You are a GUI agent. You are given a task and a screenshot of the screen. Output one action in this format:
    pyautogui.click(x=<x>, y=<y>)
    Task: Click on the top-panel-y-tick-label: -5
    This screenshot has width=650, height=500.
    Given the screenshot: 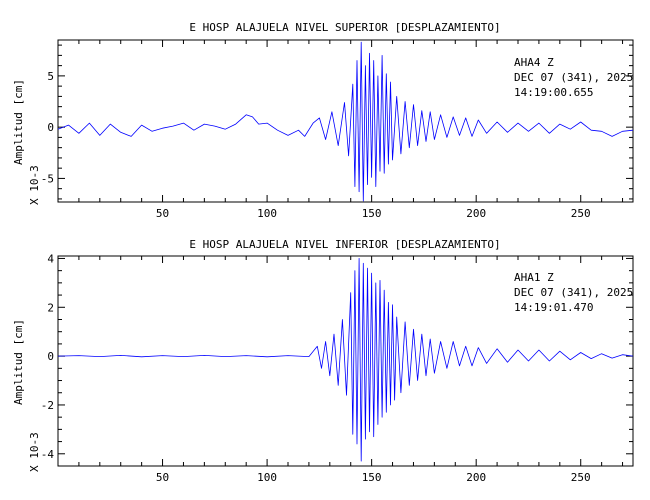 What is the action you would take?
    pyautogui.click(x=47, y=178)
    